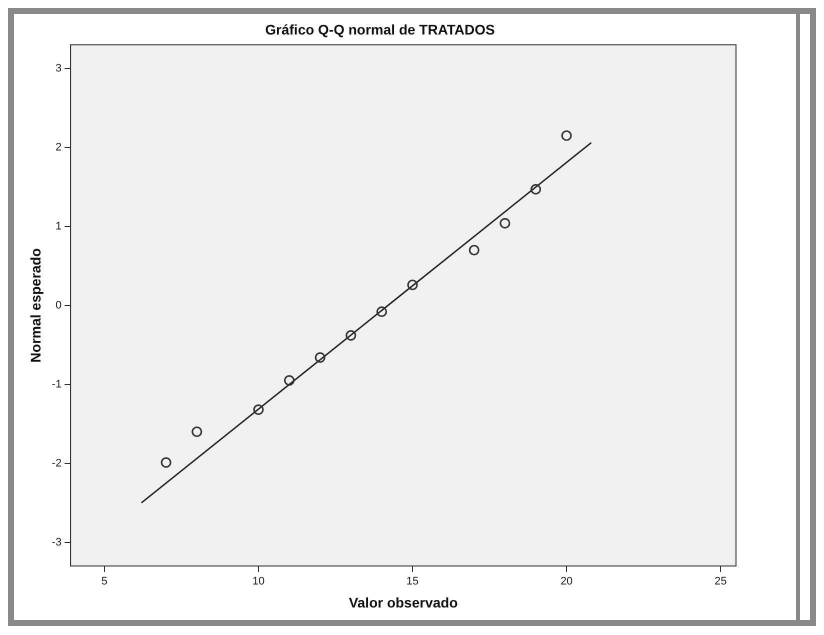  Describe the element at coordinates (720, 582) in the screenshot. I see `x-tick-label: 25` at that location.